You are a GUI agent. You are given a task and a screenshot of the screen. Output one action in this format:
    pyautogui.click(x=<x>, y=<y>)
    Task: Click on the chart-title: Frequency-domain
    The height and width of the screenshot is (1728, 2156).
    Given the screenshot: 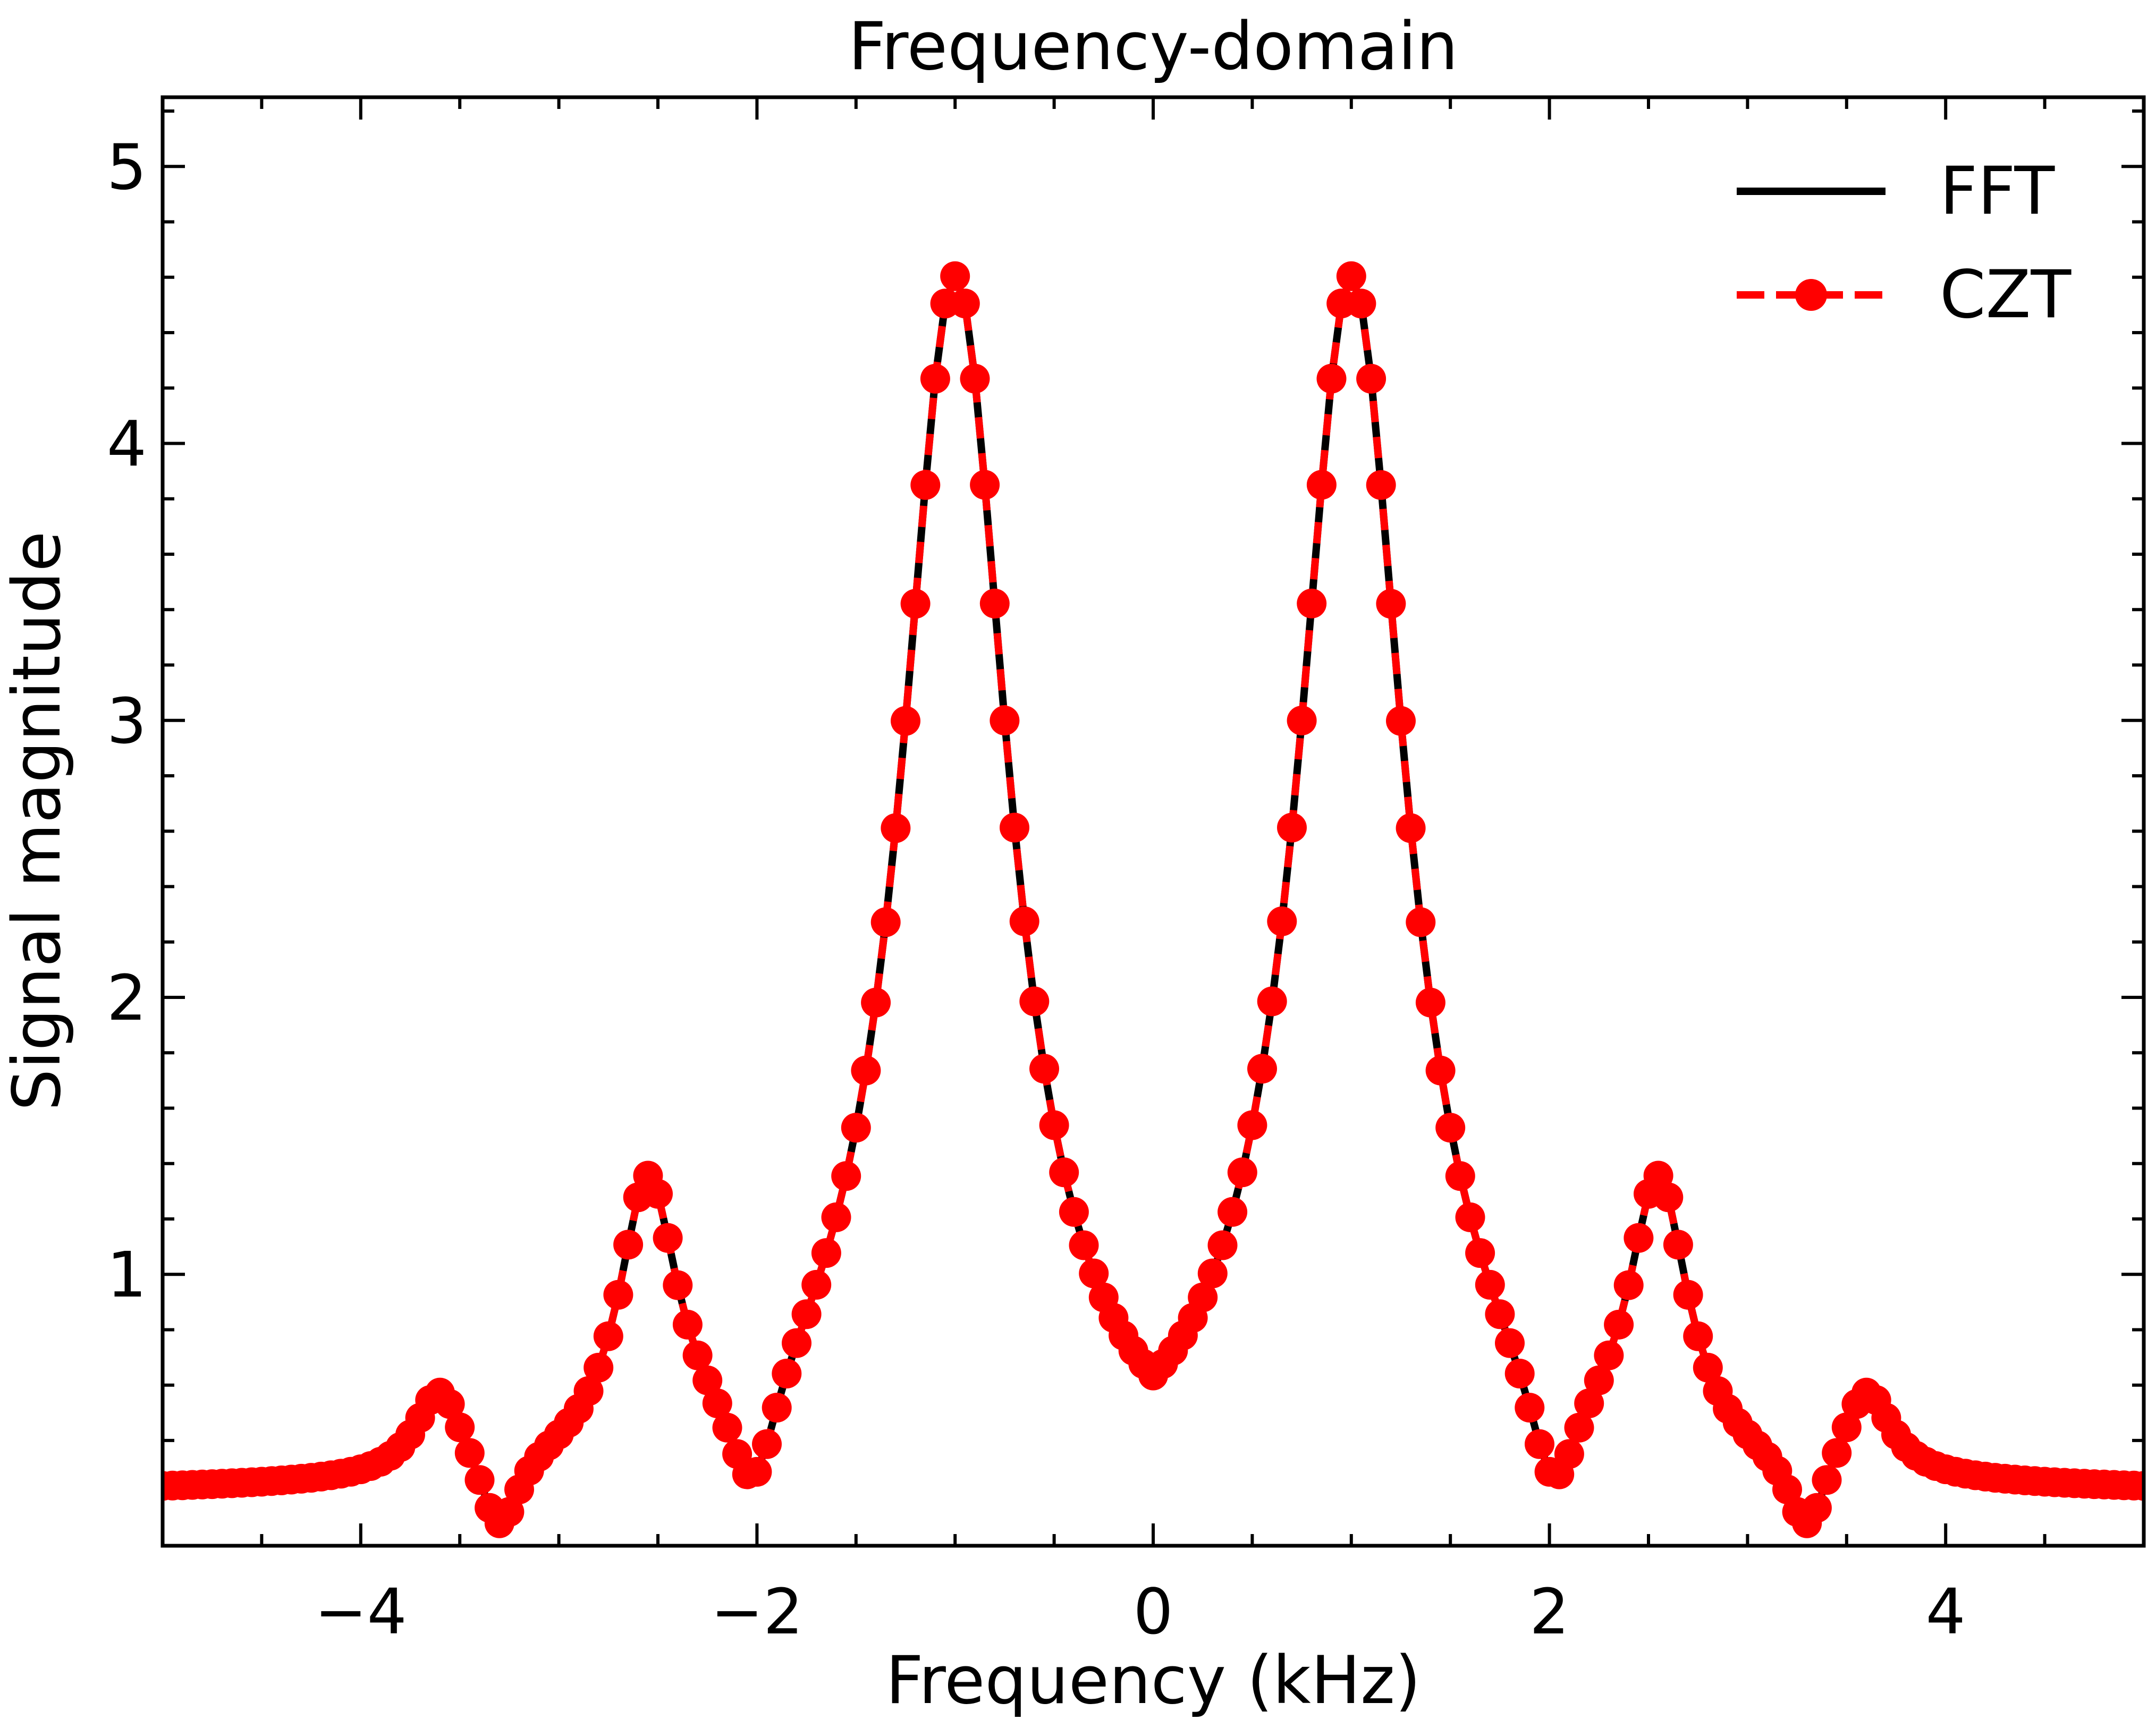 What is the action you would take?
    pyautogui.click(x=1153, y=47)
    